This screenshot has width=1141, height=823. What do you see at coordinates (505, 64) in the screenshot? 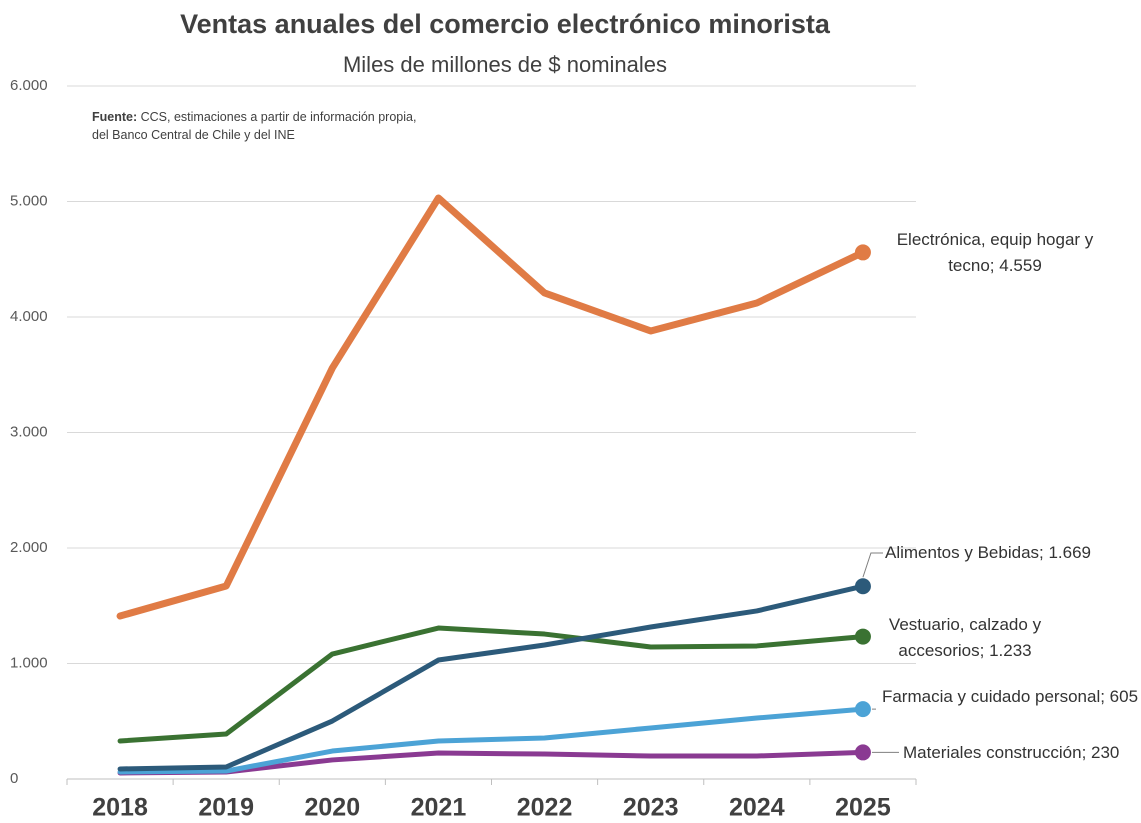
I see `chart-subtitle: Miles de millones de $ nominales` at bounding box center [505, 64].